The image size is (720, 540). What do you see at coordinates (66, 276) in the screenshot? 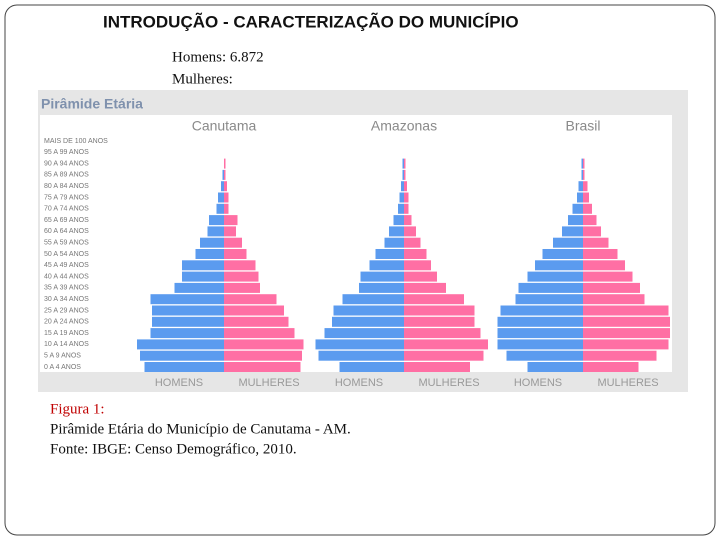
I see `age-label: 40 A 44 ANOS` at bounding box center [66, 276].